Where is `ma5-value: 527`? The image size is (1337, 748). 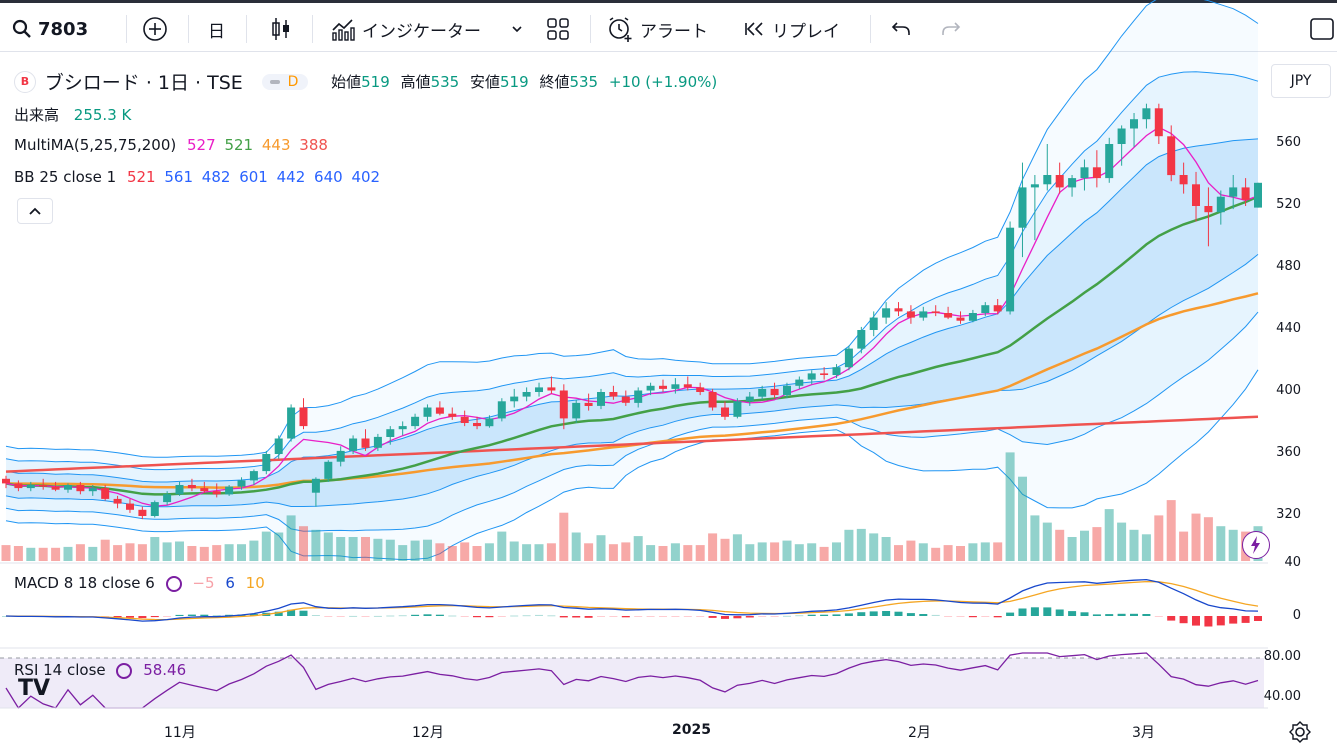 ma5-value: 527 is located at coordinates (201, 145).